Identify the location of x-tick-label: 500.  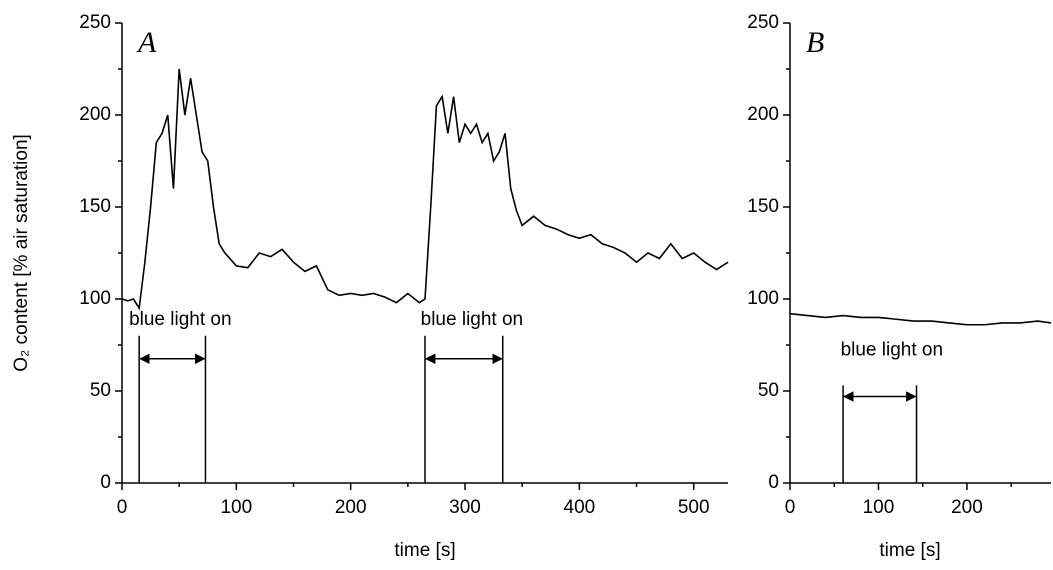
(694, 507).